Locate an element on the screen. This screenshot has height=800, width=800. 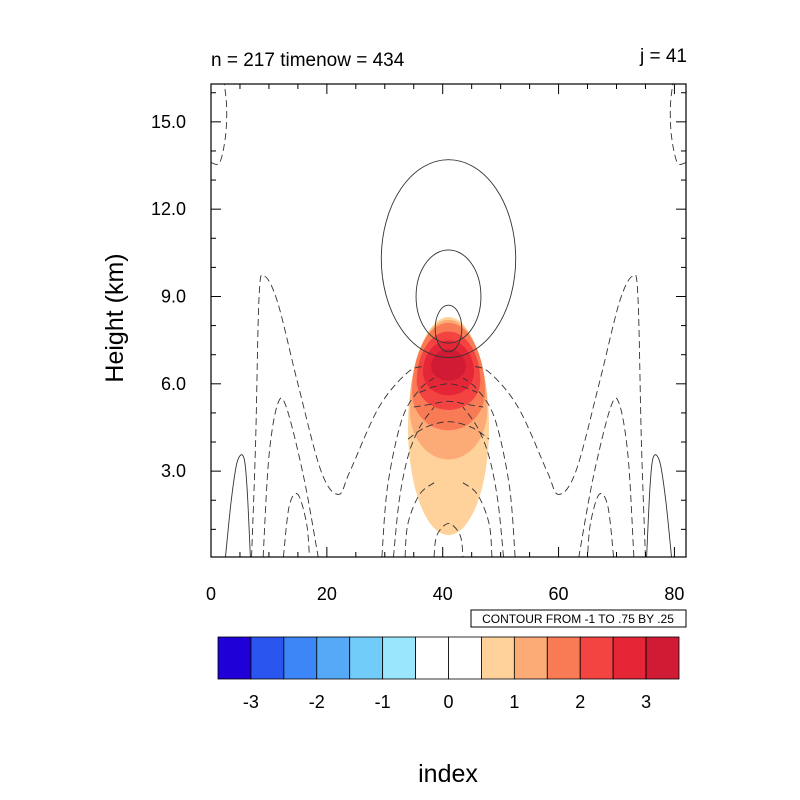
x-tick-label: 60 is located at coordinates (559, 594).